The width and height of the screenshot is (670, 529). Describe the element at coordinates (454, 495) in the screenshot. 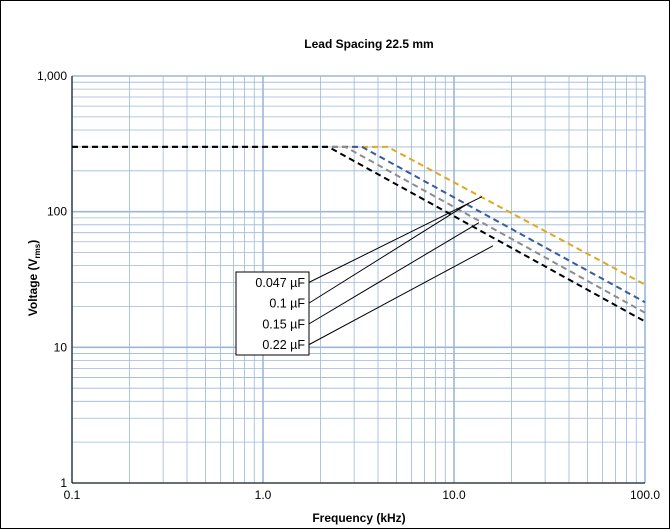

I see `x-tick-label: 10.0` at that location.